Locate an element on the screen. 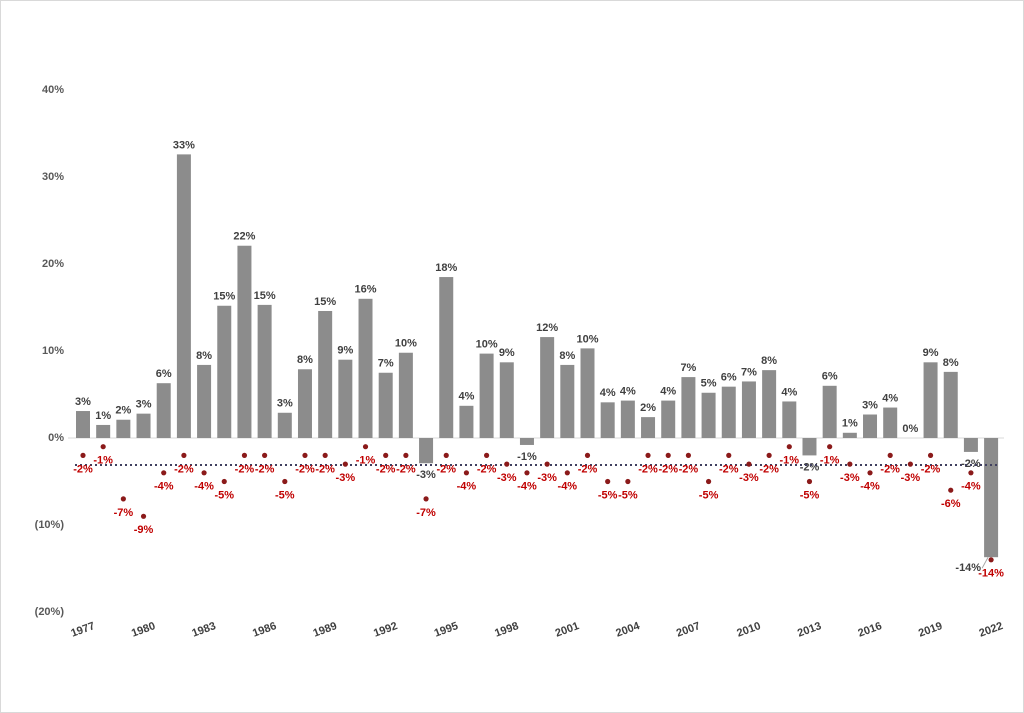 The image size is (1024, 713). bar-label: 2% is located at coordinates (648, 408).